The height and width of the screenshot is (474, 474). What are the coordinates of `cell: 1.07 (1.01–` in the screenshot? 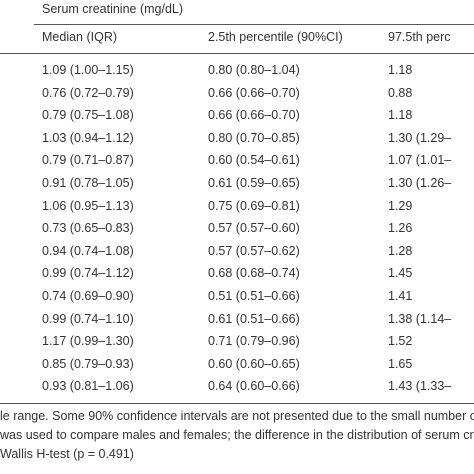 It's located at (420, 160).